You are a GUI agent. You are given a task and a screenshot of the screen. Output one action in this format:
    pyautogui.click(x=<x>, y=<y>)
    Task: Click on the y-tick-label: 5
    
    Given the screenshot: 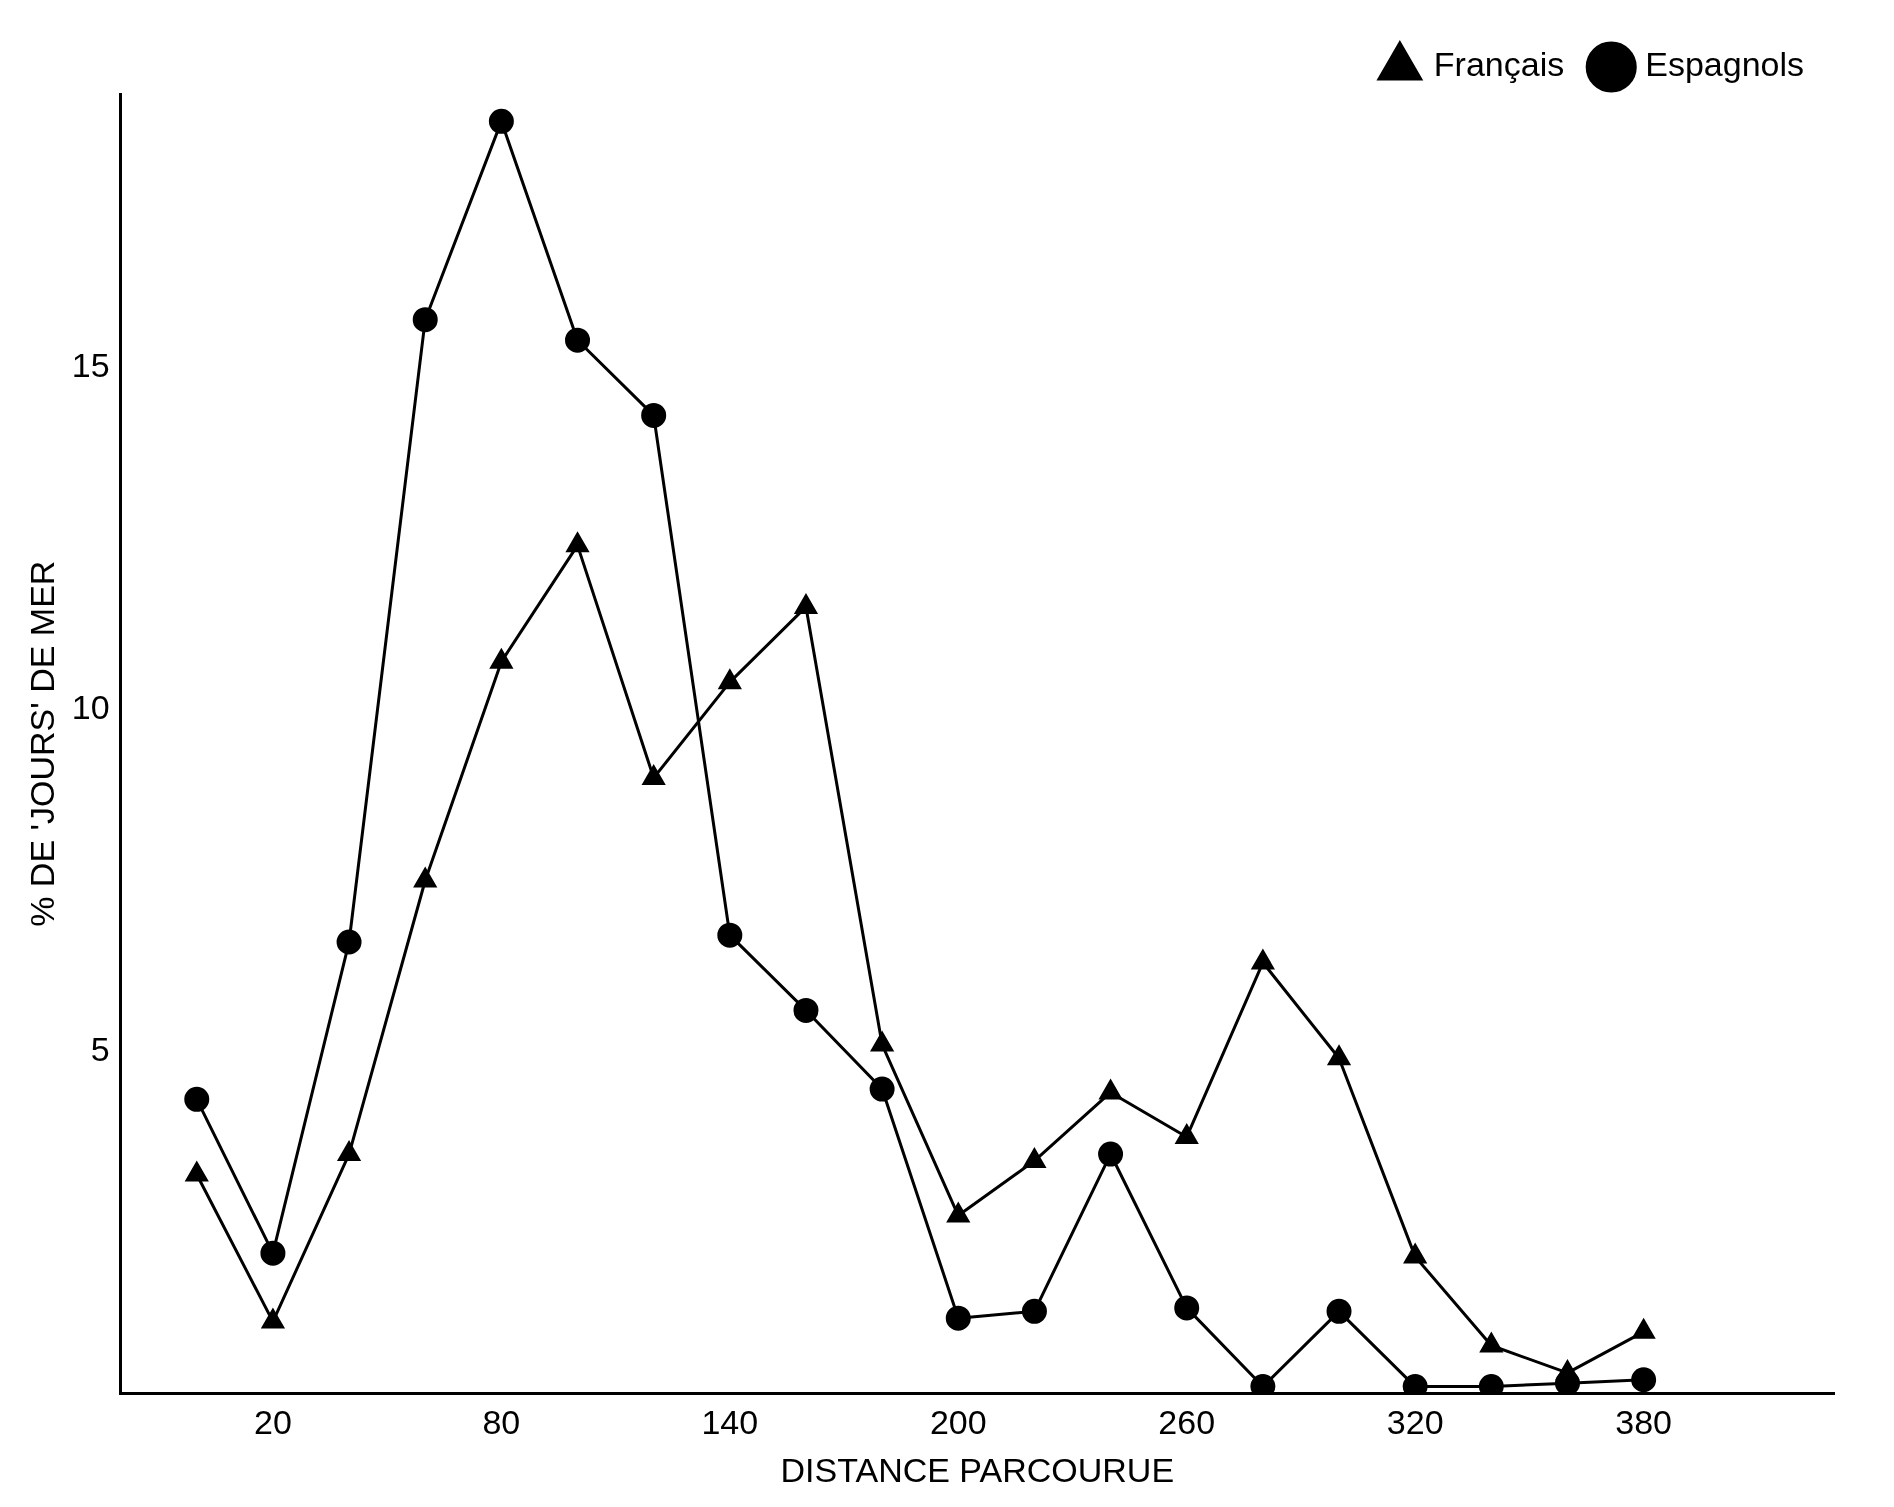 What is the action you would take?
    pyautogui.click(x=100, y=1048)
    